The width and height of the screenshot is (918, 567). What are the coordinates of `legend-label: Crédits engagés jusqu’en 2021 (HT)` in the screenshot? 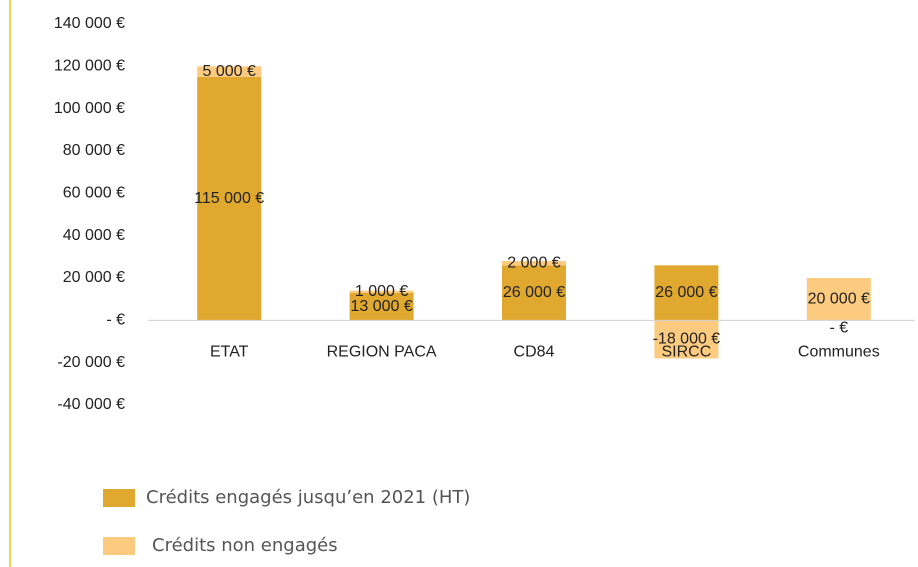 It's located at (308, 497).